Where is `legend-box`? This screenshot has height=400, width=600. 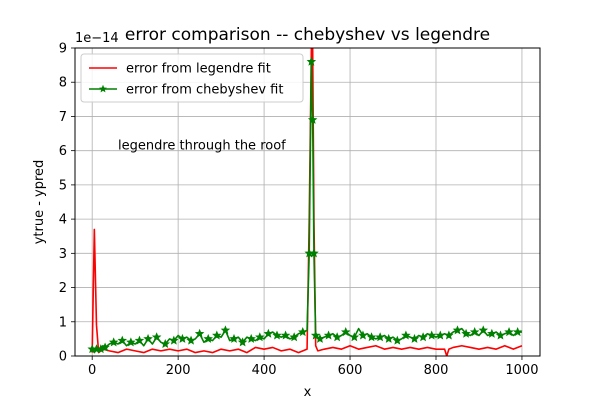
legend-box is located at coordinates (192, 78).